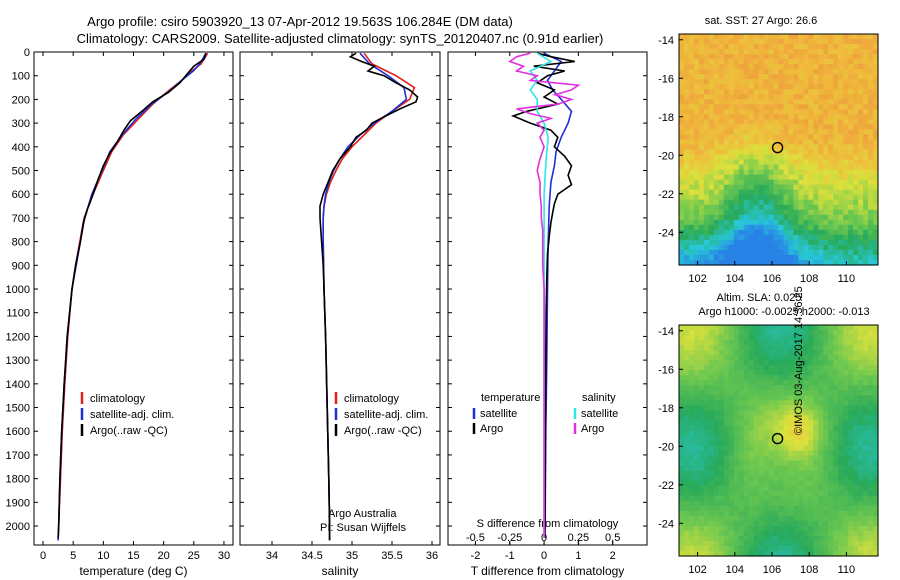 Image resolution: width=900 pixels, height=580 pixels. Describe the element at coordinates (391, 556) in the screenshot. I see `sal-xtick-label: 35.5` at that location.